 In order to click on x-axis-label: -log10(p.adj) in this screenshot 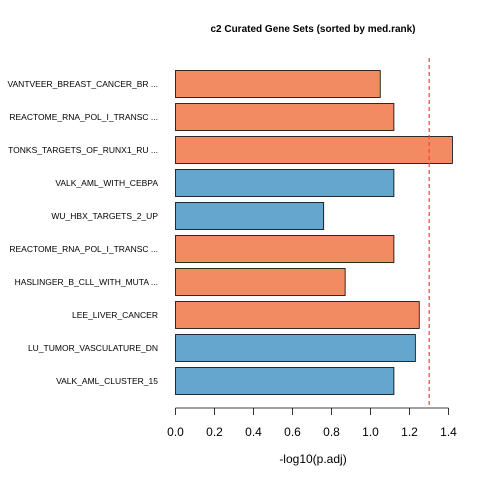, I will do `click(312, 459)`.